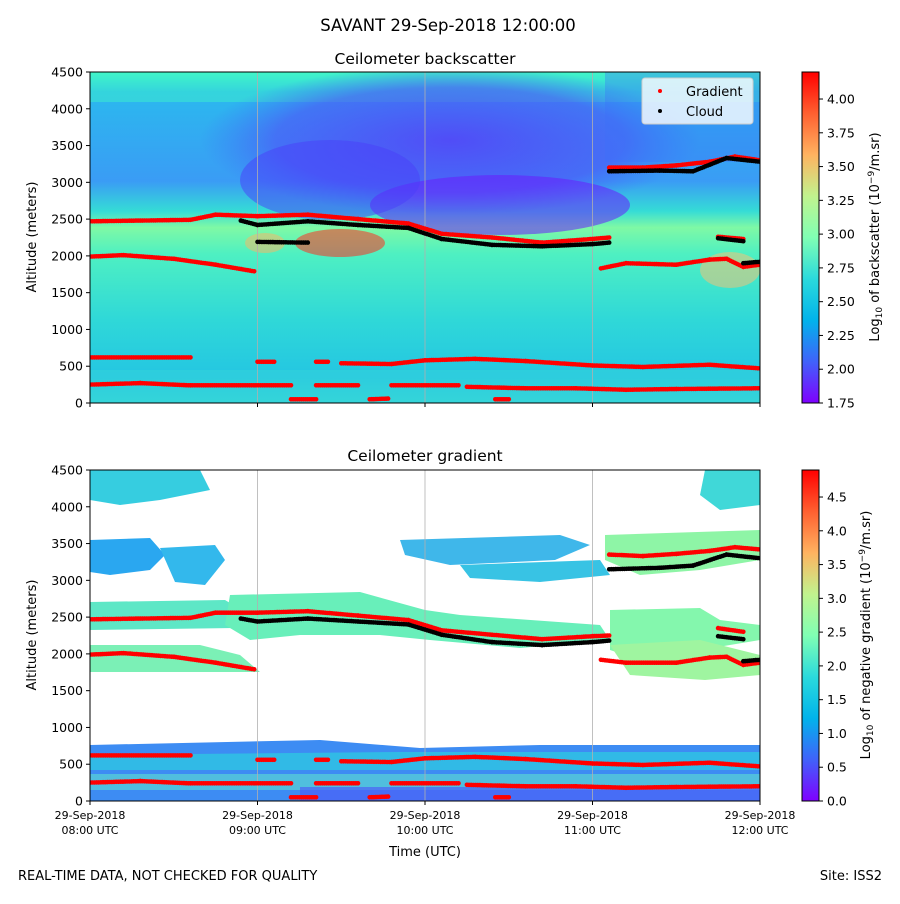 This screenshot has height=904, width=900. I want to click on backscatter-title: Ceilometer backscatter, so click(426, 59).